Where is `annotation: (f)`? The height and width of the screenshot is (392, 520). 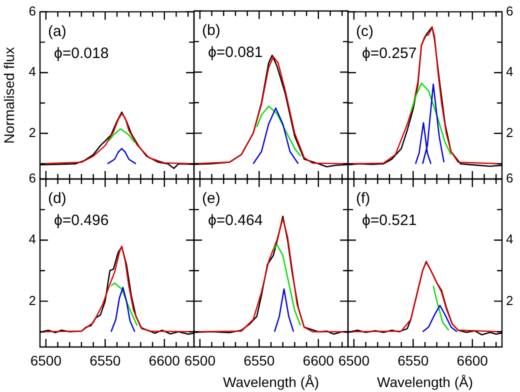 annotation: (f) is located at coordinates (363, 198).